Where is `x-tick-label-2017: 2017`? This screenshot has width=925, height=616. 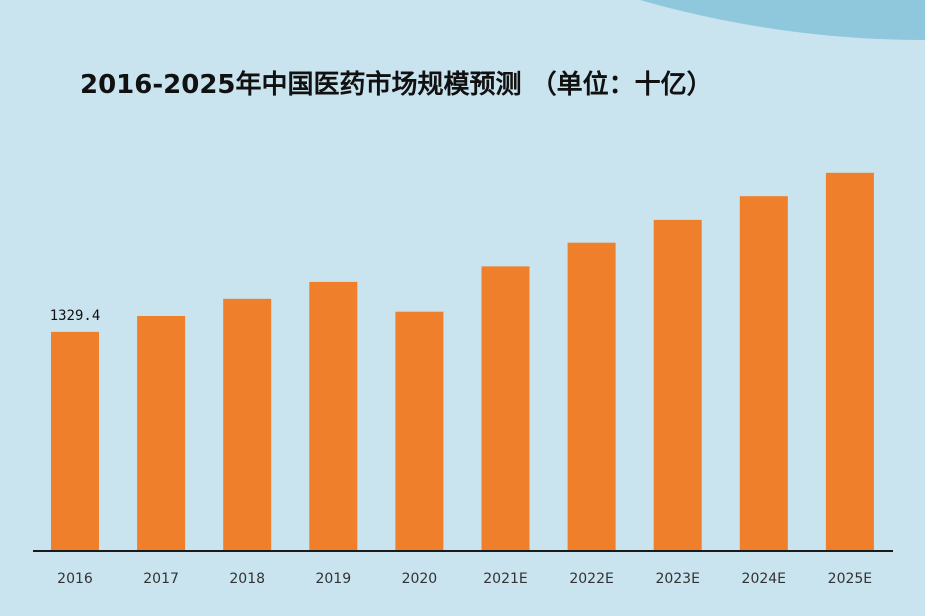 x-tick-label-2017: 2017 is located at coordinates (161, 579).